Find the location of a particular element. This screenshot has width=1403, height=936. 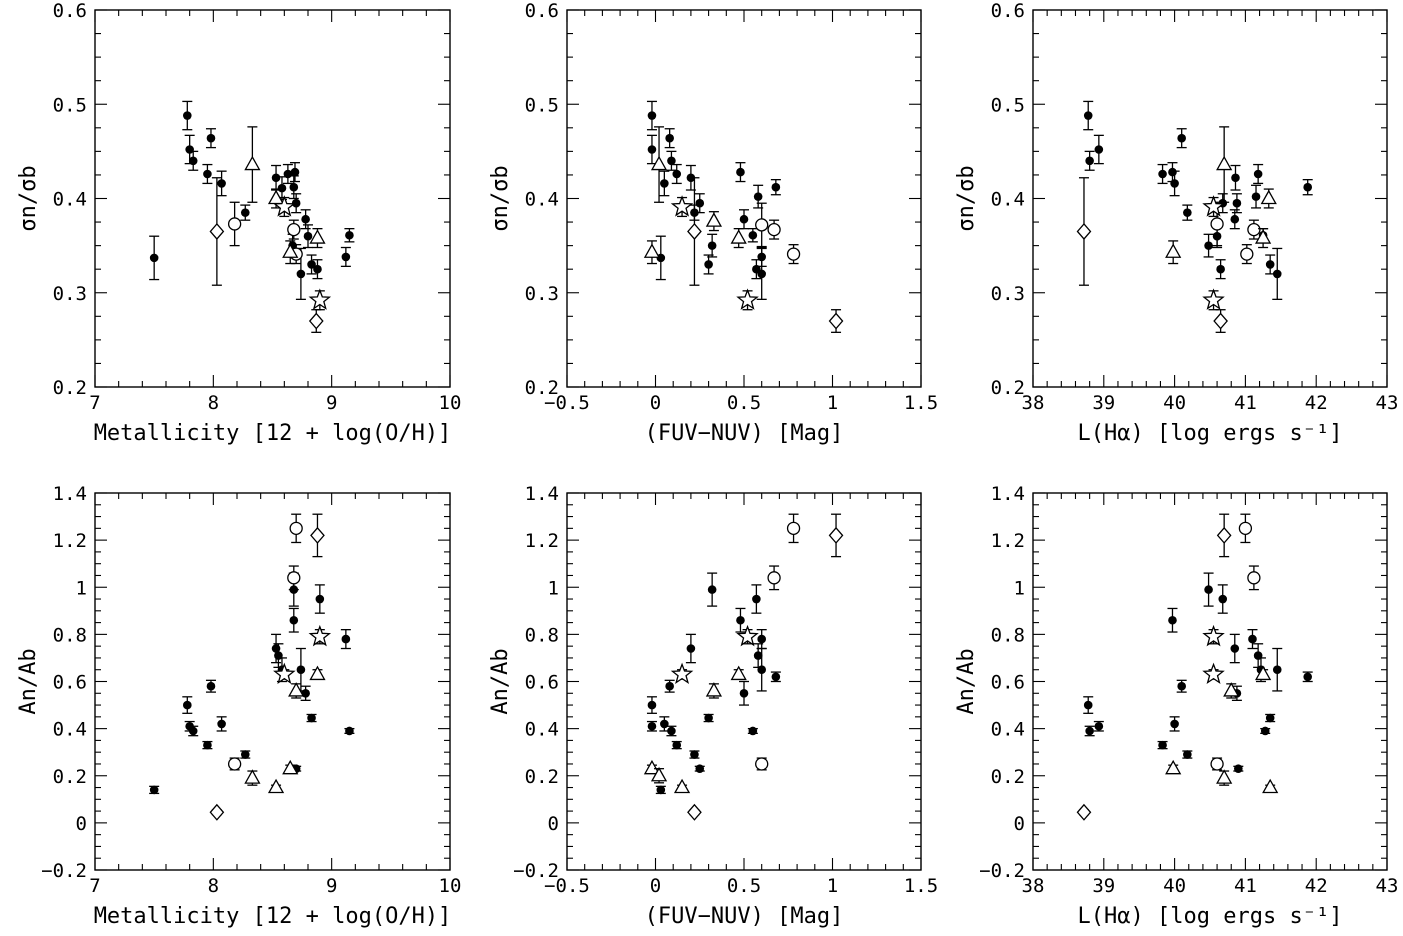

x-tick-label: 1.5 is located at coordinates (921, 403).